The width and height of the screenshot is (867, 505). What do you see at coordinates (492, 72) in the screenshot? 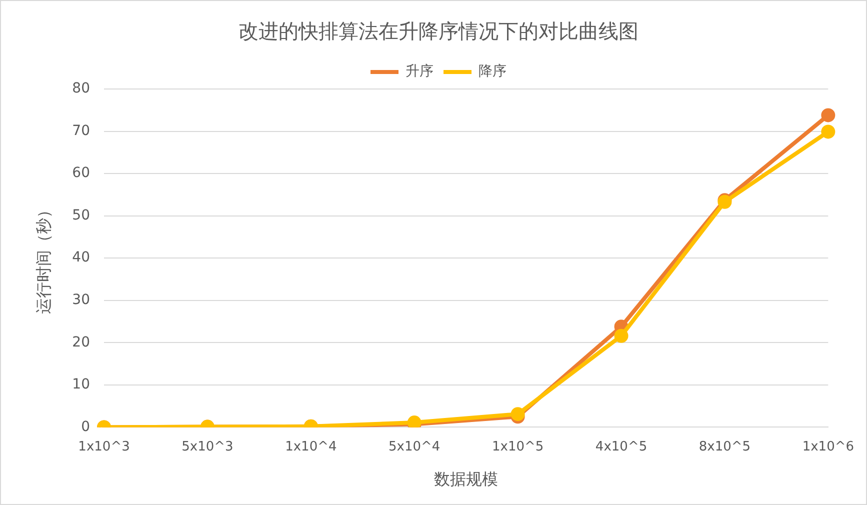
I see `legend-label: 降序` at bounding box center [492, 72].